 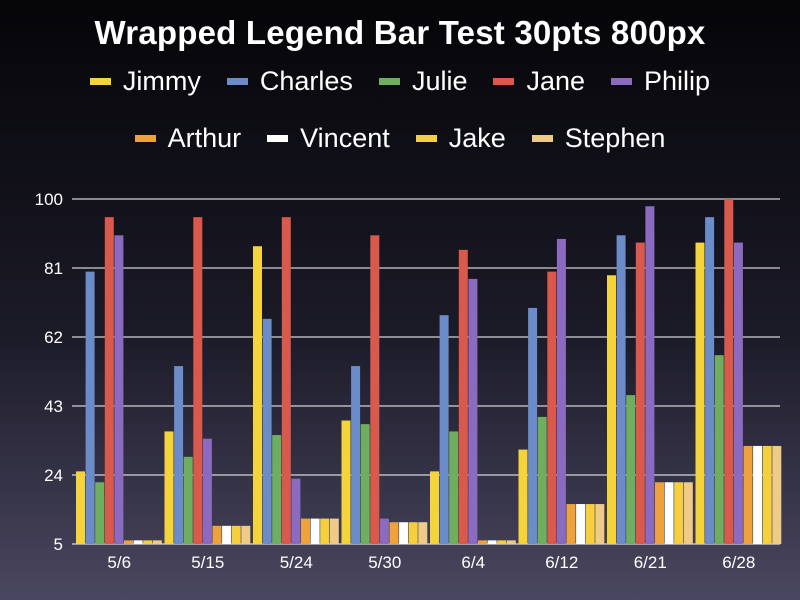 What do you see at coordinates (738, 562) in the screenshot?
I see `x-tick-label: 6/28` at bounding box center [738, 562].